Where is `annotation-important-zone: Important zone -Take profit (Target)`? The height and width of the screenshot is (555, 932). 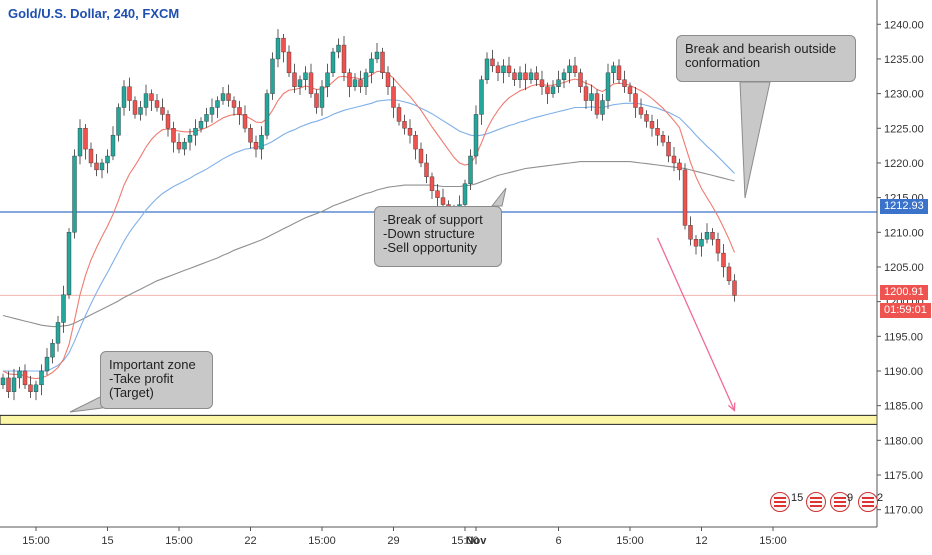 annotation-important-zone: Important zone -Take profit (Target) is located at coordinates (156, 380).